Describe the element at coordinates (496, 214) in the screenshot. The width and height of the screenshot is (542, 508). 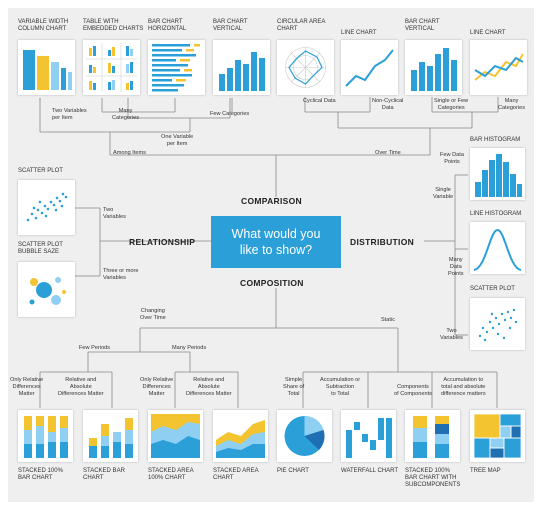
I see `label-line-histogram: LINE HISTOGRAM` at that location.